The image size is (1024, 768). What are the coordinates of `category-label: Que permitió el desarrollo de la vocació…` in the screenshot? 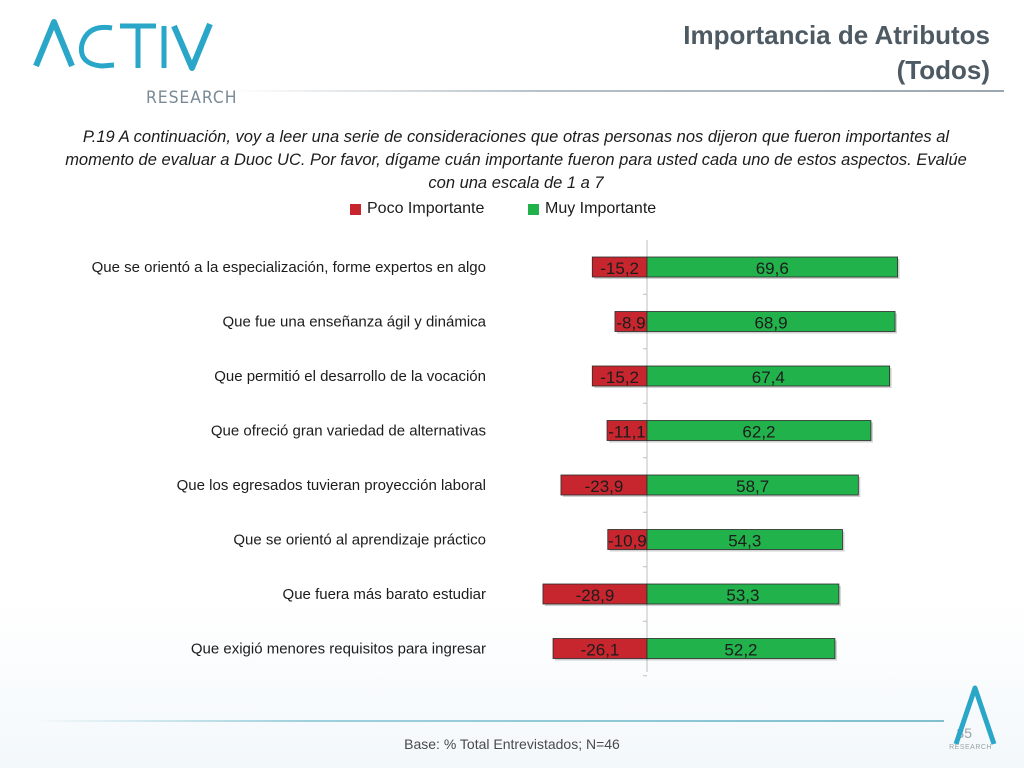 It's located at (350, 376).